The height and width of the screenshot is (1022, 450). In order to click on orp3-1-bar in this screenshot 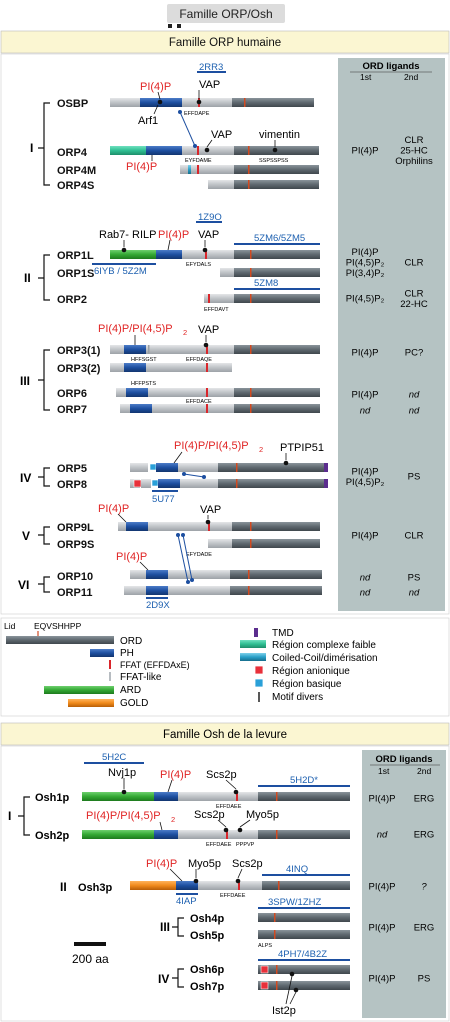, I will do `click(215, 349)`.